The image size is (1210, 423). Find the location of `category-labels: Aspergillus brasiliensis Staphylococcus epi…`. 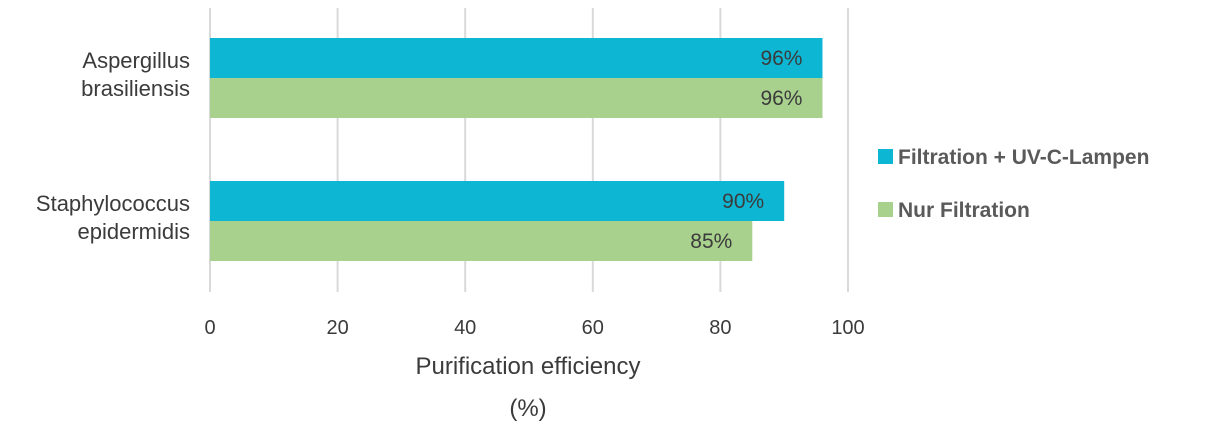

category-labels: Aspergillus brasiliensis Staphylococcus epi… is located at coordinates (113, 146).